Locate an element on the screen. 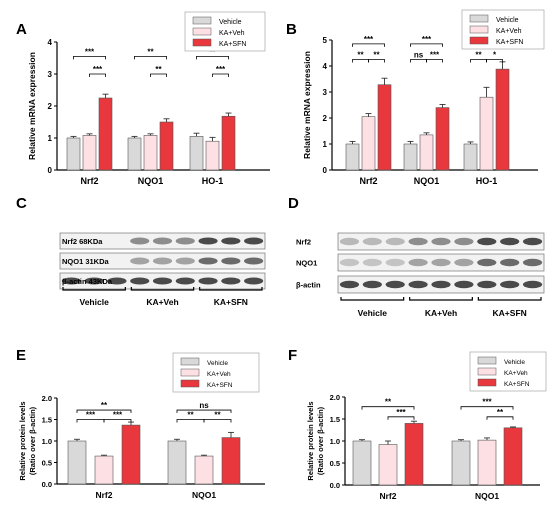 The height and width of the screenshot is (527, 550). bar-kasfn-ho1 is located at coordinates (228, 143).